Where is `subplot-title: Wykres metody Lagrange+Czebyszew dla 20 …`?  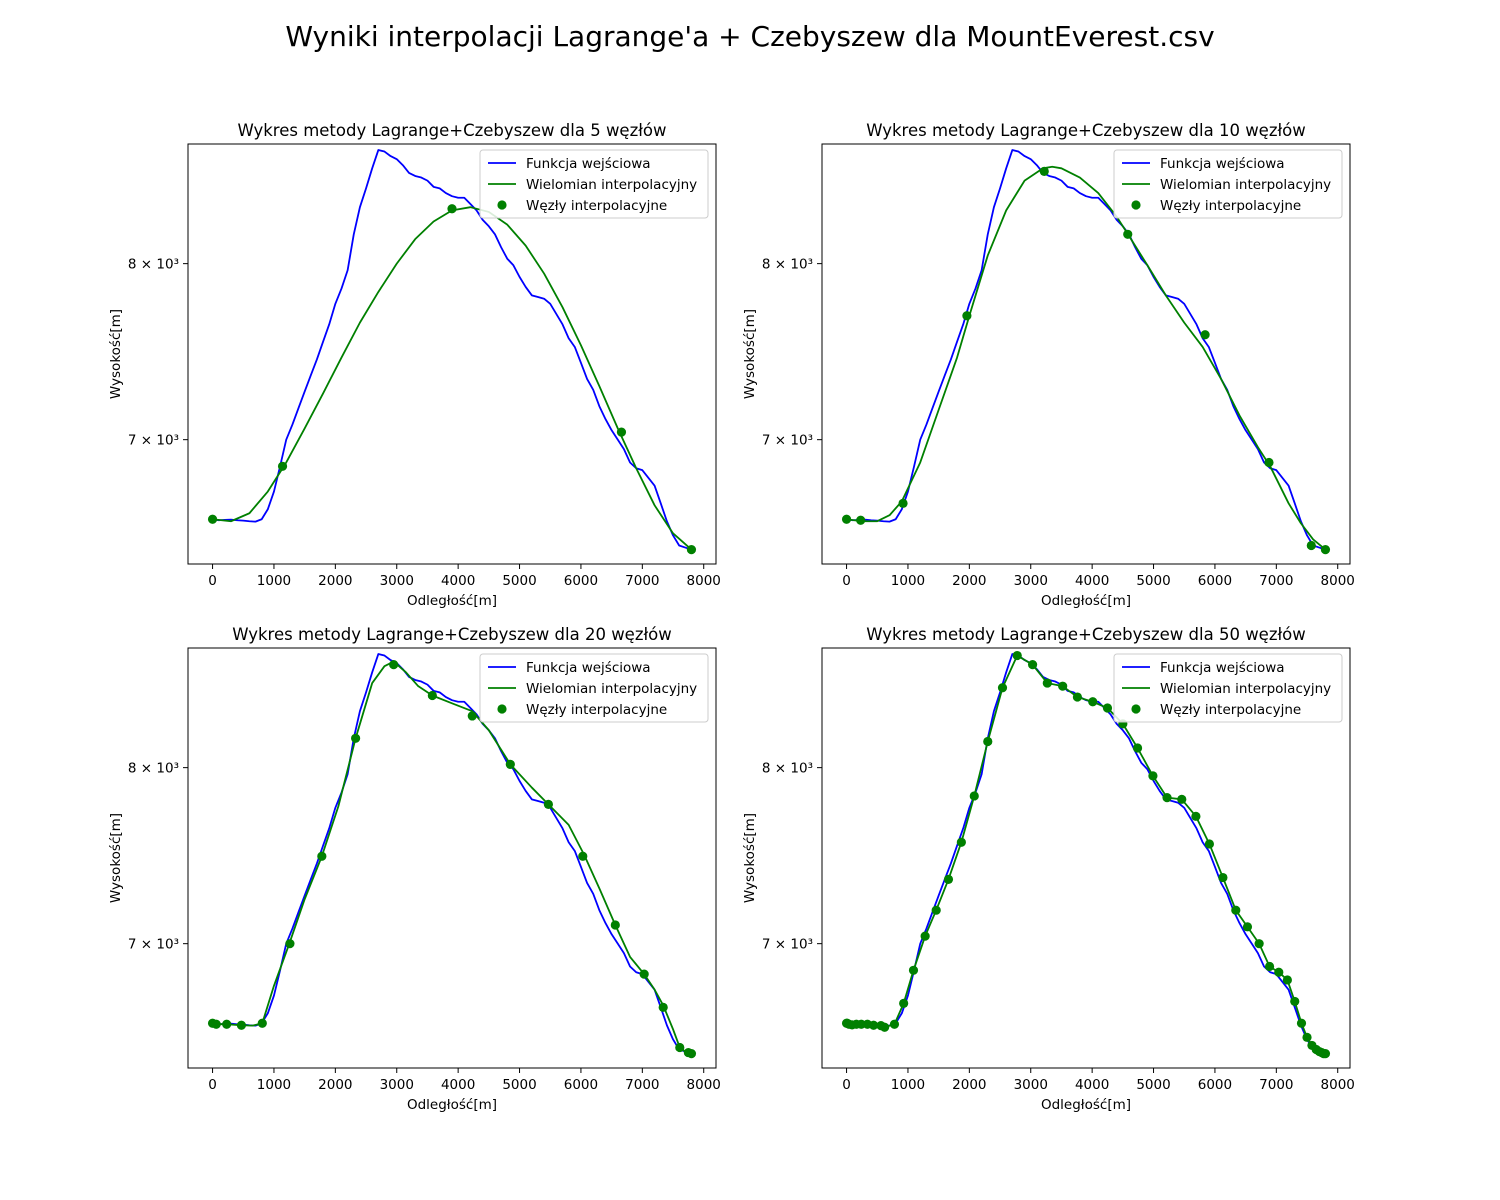
subplot-title: Wykres metody Lagrange+Czebyszew dla 20 … is located at coordinates (452, 634).